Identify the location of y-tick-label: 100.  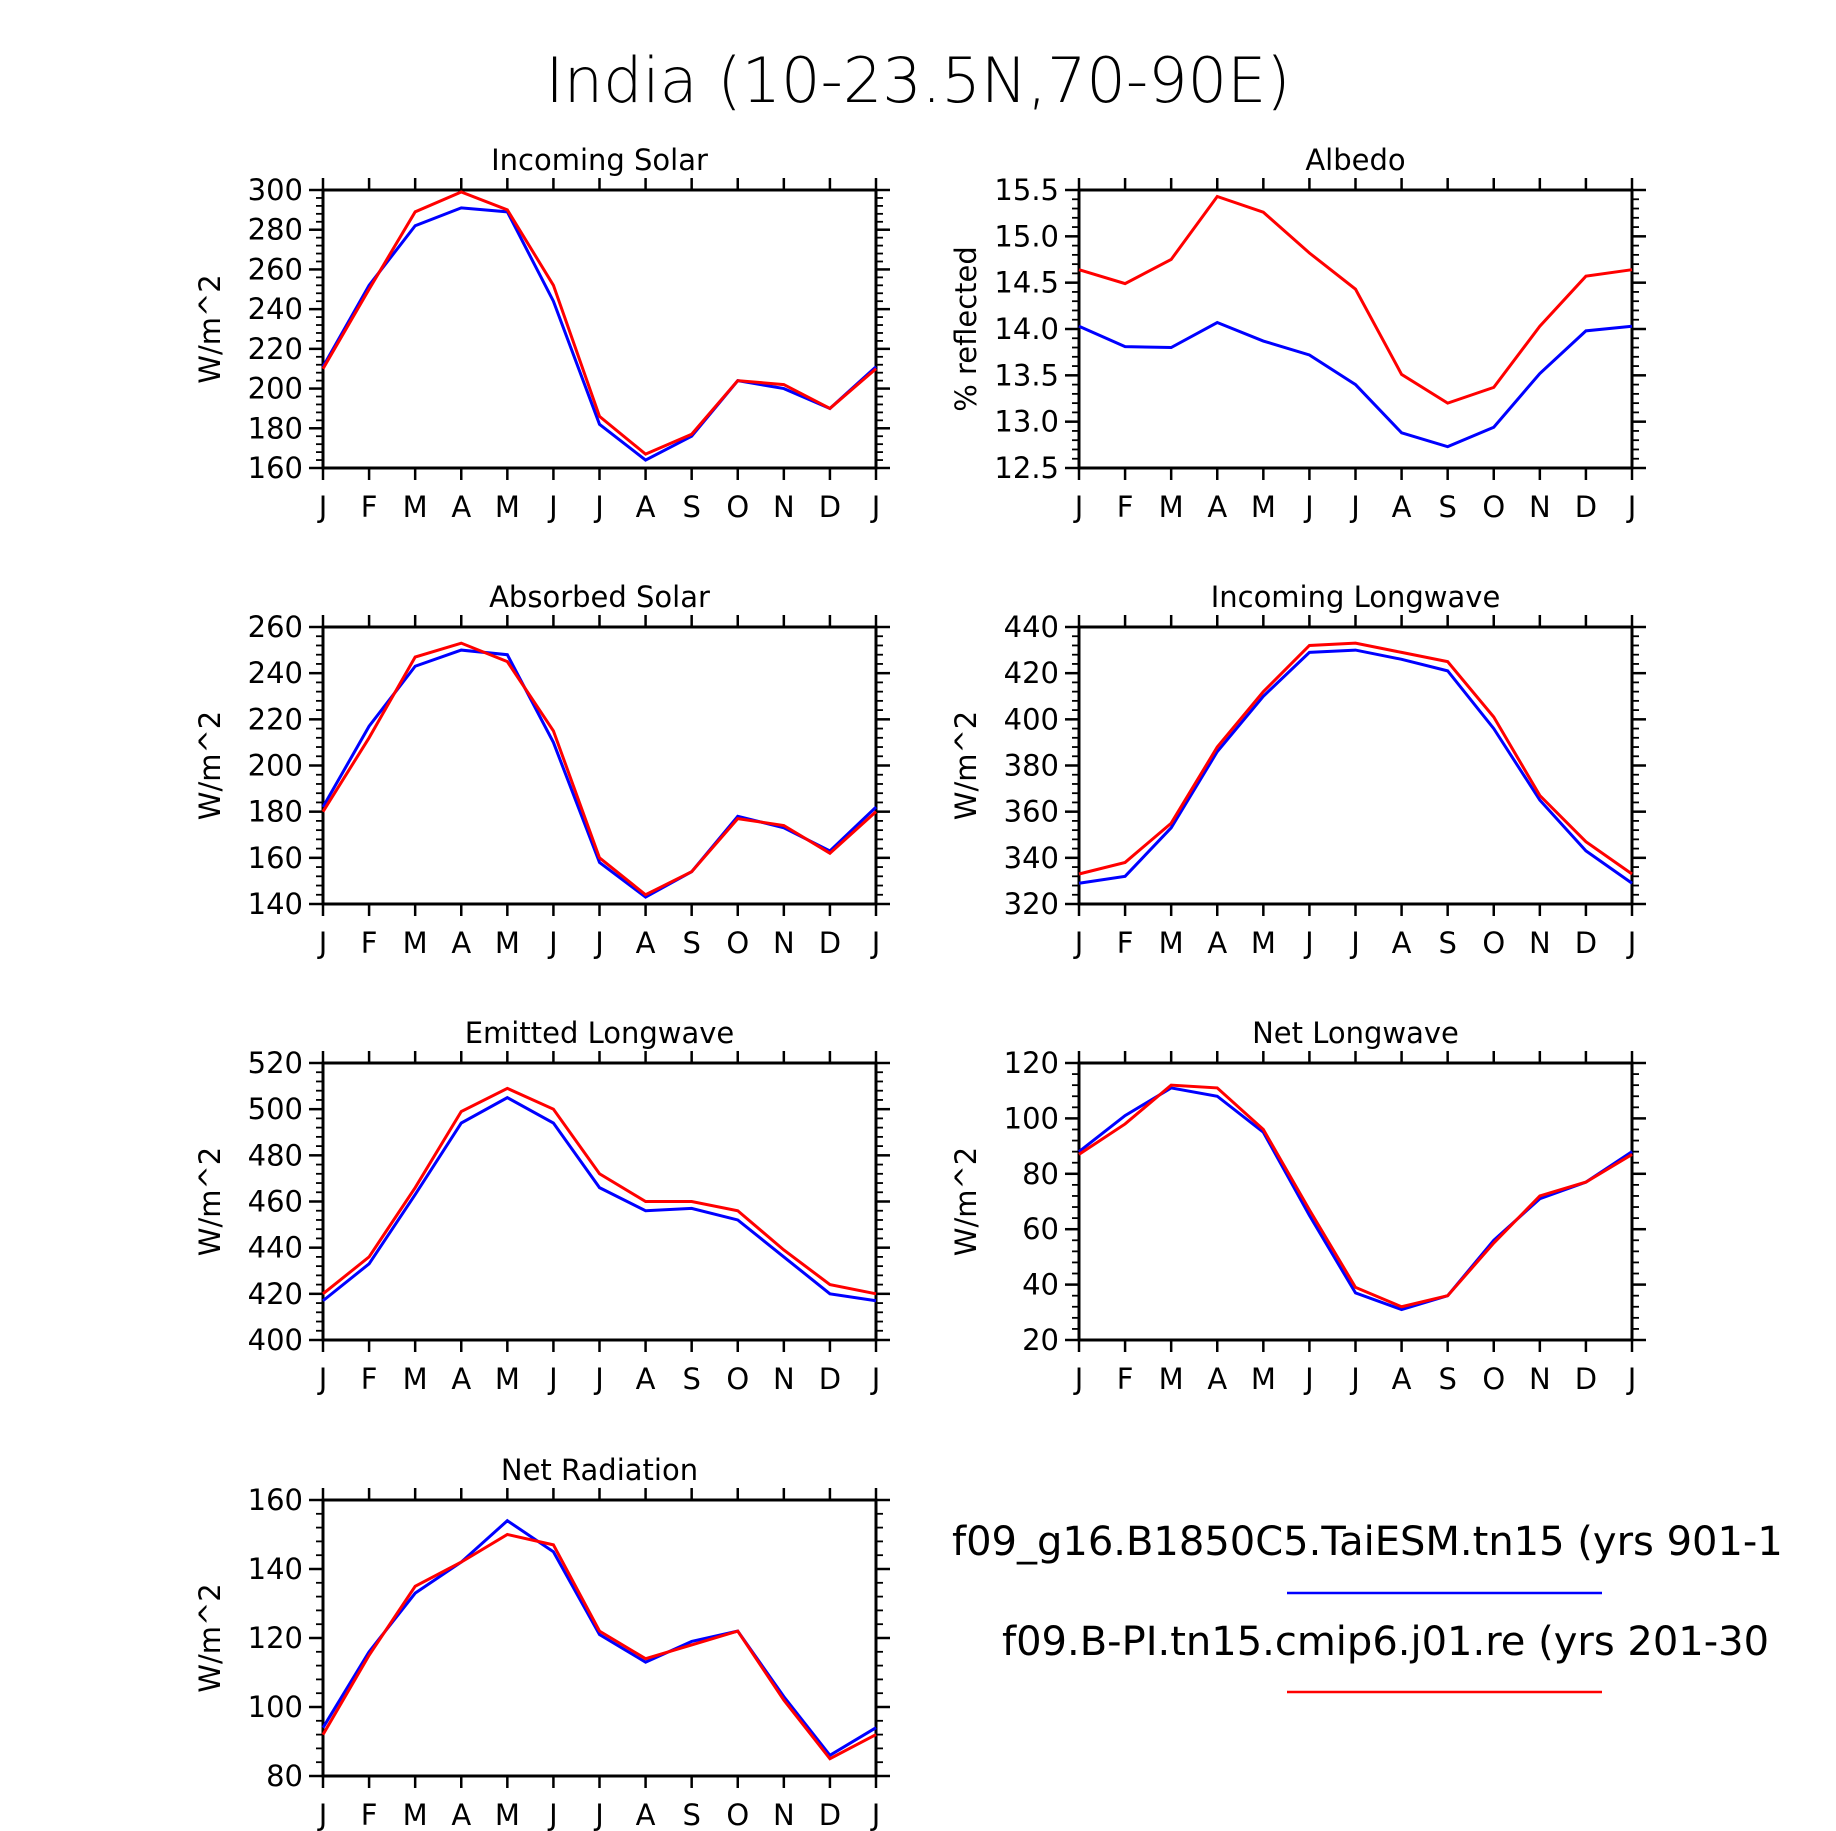
(275, 1707).